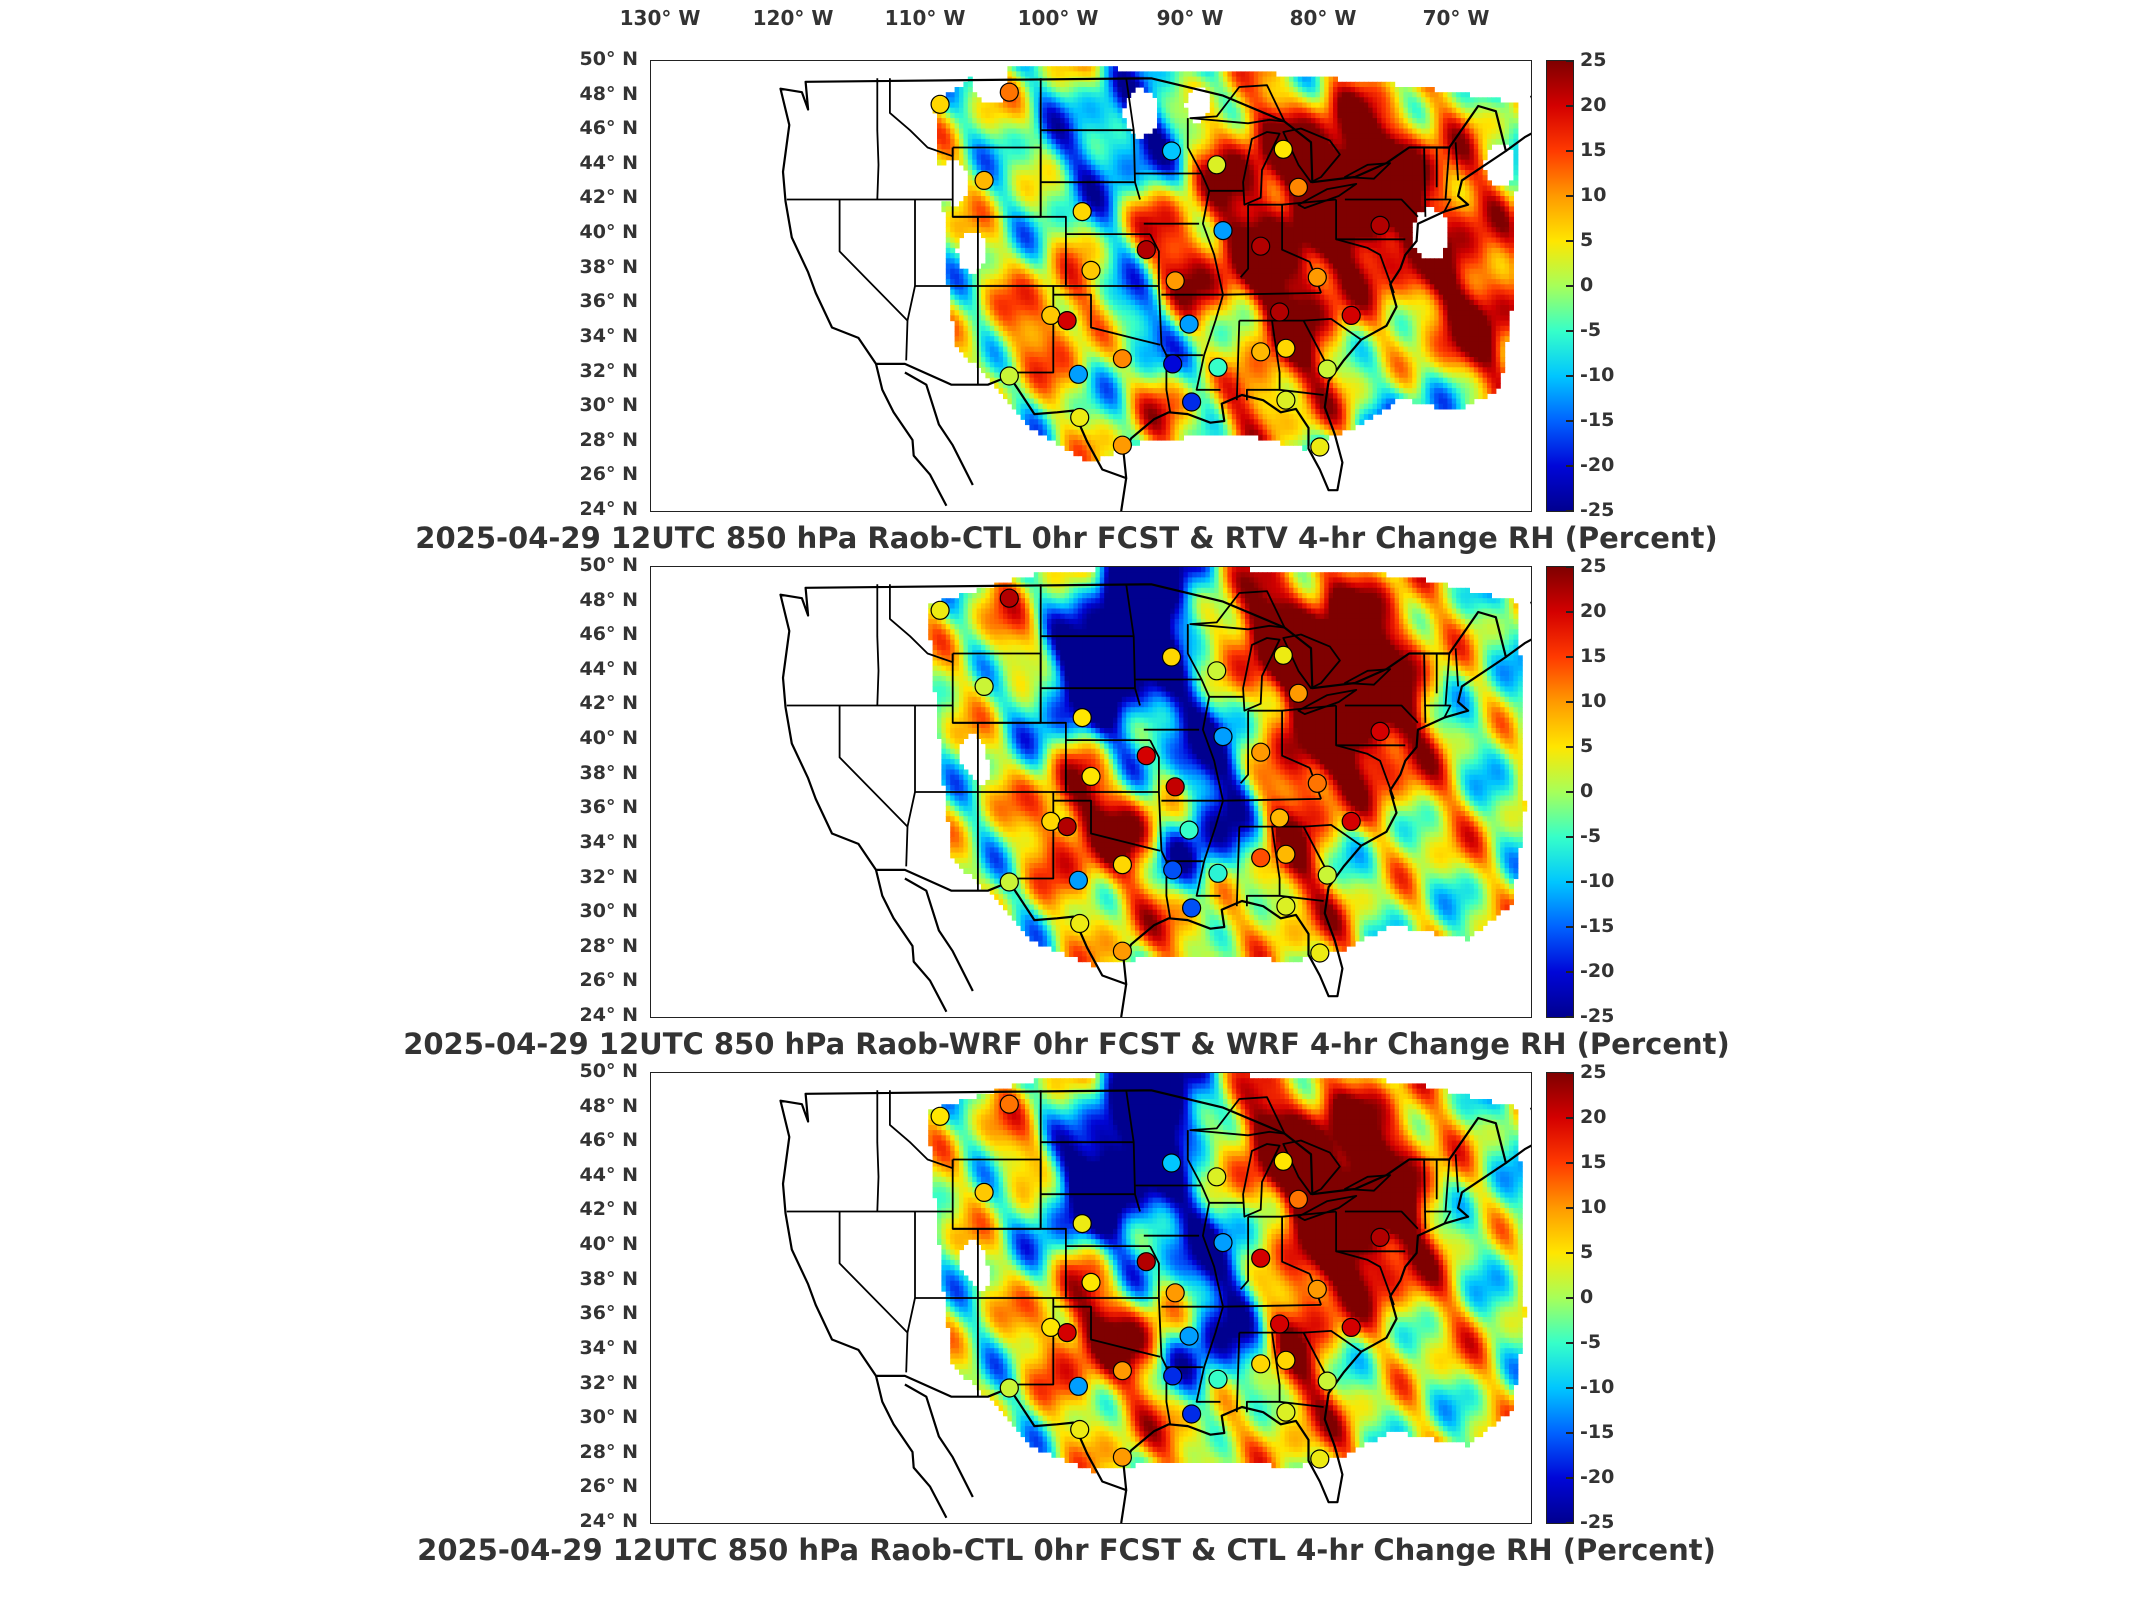 This screenshot has height=1600, width=2133. Describe the element at coordinates (1058, 18) in the screenshot. I see `lon-tick-label: 100° W` at that location.